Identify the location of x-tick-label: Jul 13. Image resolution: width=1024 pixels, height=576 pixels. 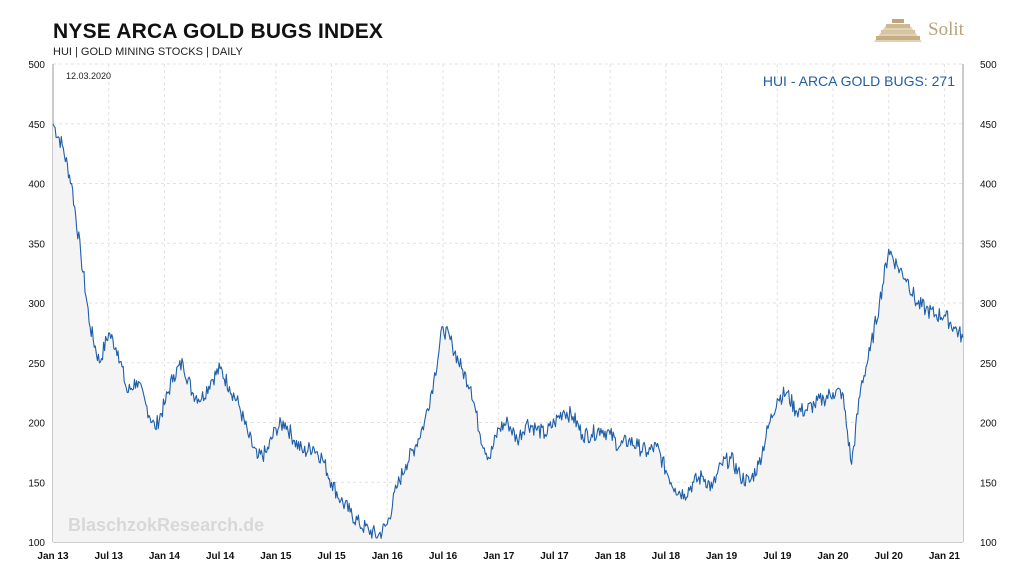
(109, 556).